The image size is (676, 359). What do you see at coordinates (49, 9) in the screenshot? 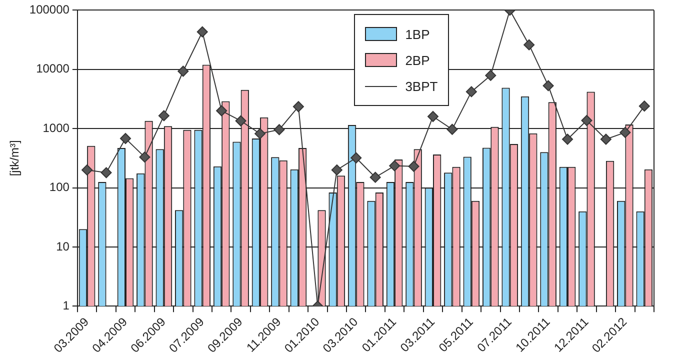
I see `y-tick-label: 100000` at bounding box center [49, 9].